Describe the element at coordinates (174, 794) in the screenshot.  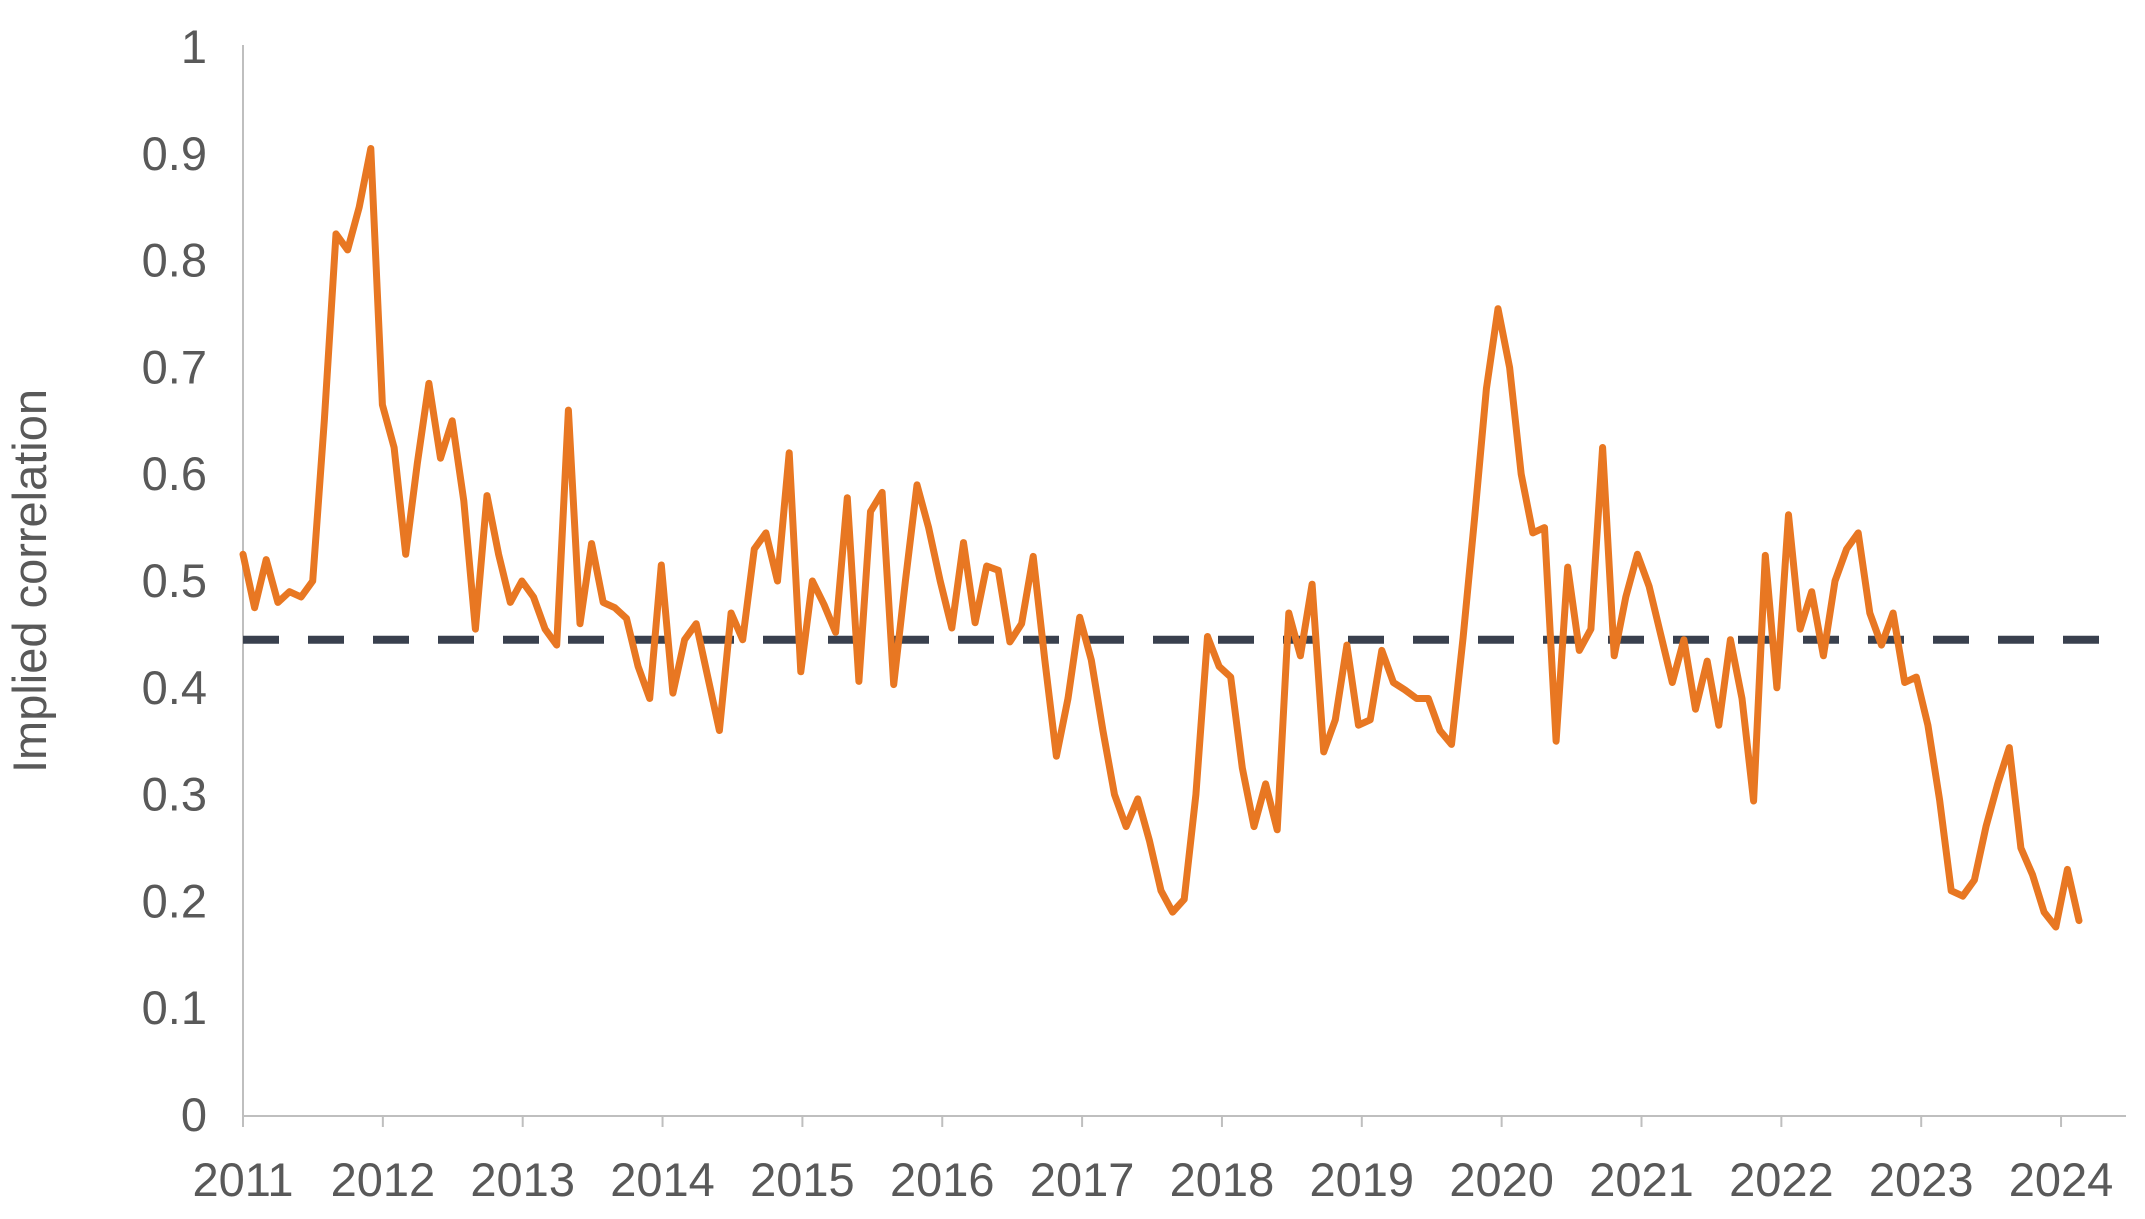
I see `y-tick-label: 0.3` at that location.